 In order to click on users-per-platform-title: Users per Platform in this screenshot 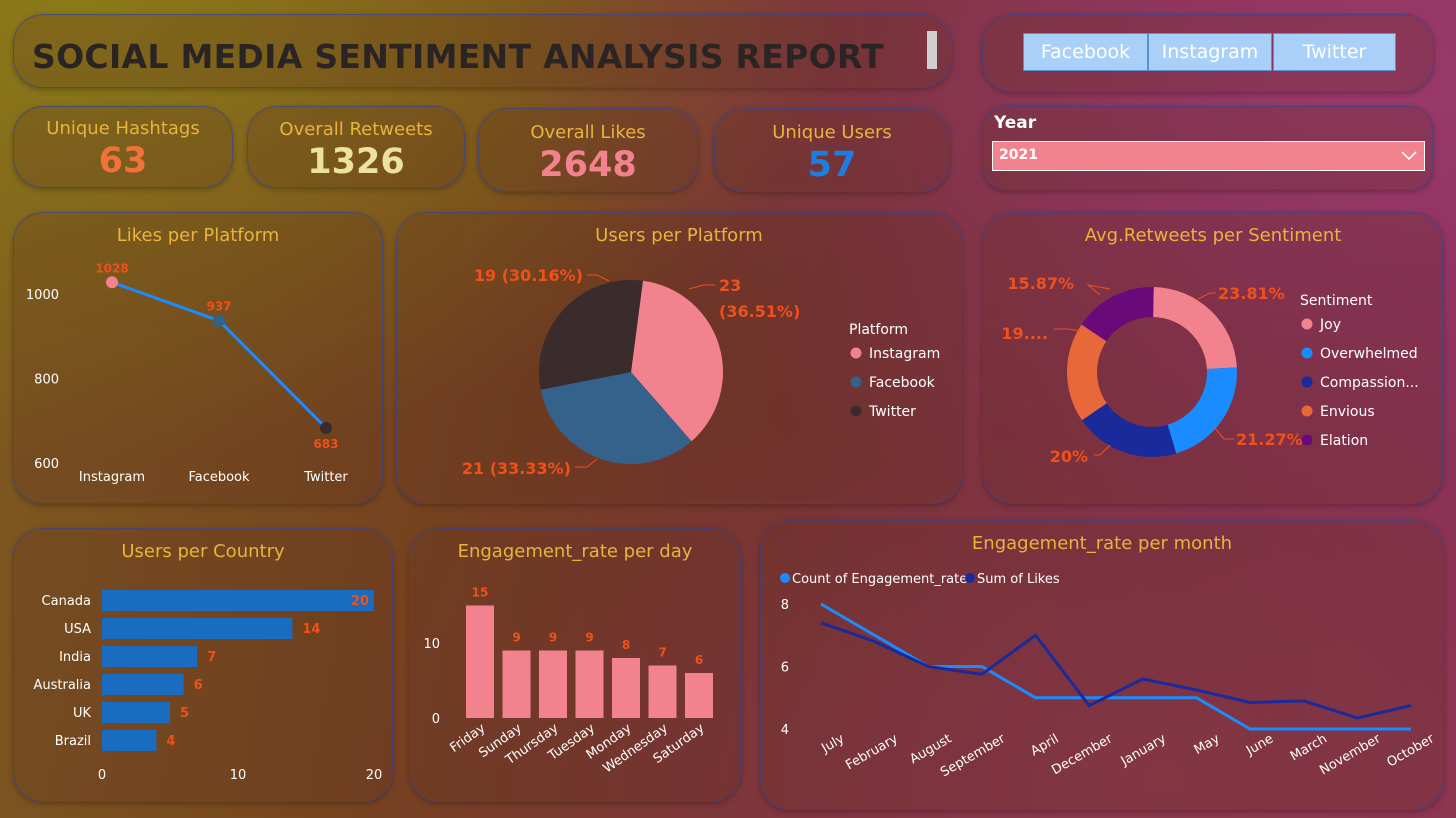, I will do `click(679, 235)`.